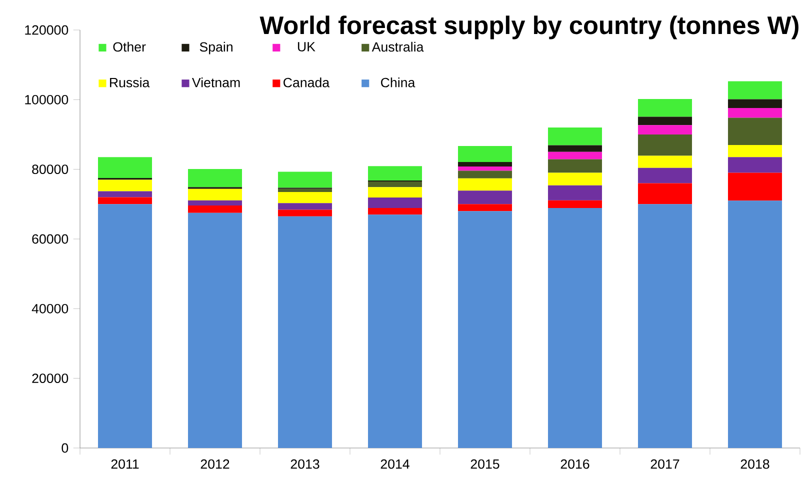  Describe the element at coordinates (50, 169) in the screenshot. I see `y-tick-label: 80000` at that location.